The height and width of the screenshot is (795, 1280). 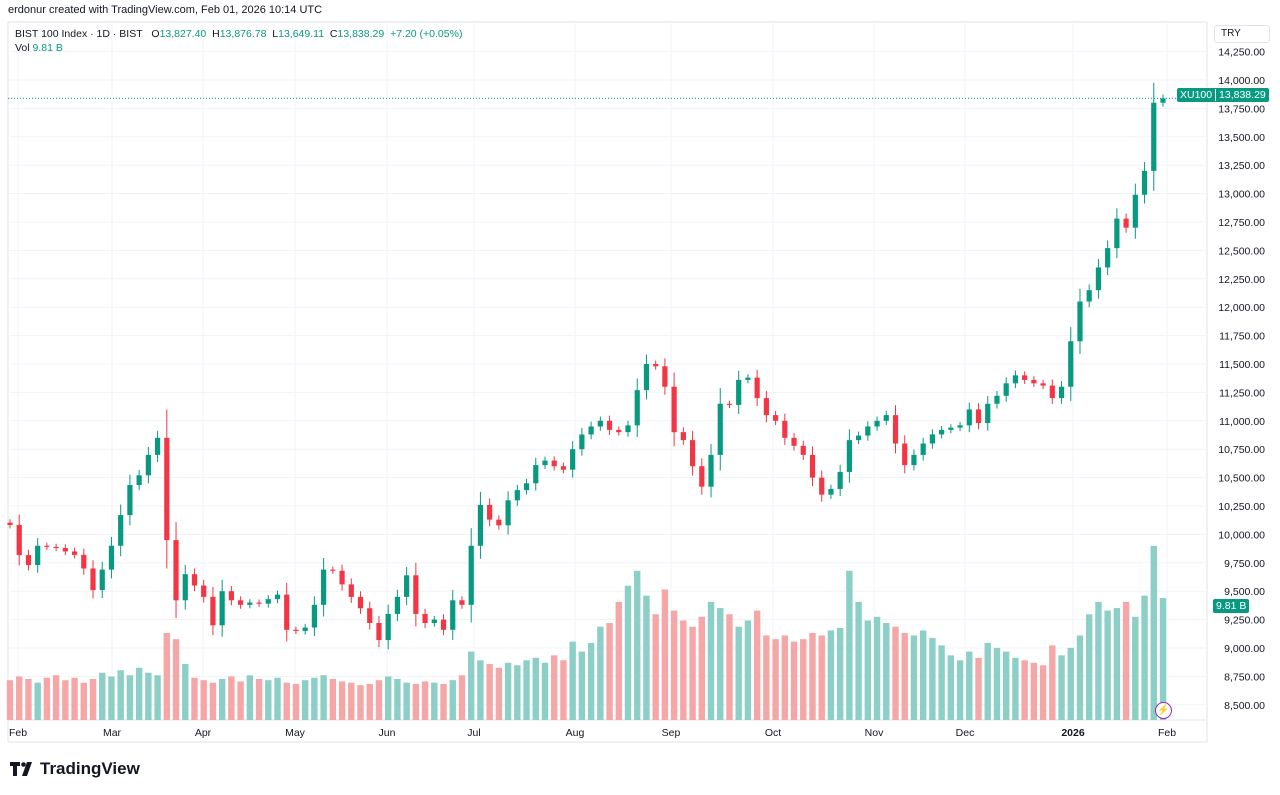 I want to click on volume-tag: 9.81 B, so click(x=1231, y=606).